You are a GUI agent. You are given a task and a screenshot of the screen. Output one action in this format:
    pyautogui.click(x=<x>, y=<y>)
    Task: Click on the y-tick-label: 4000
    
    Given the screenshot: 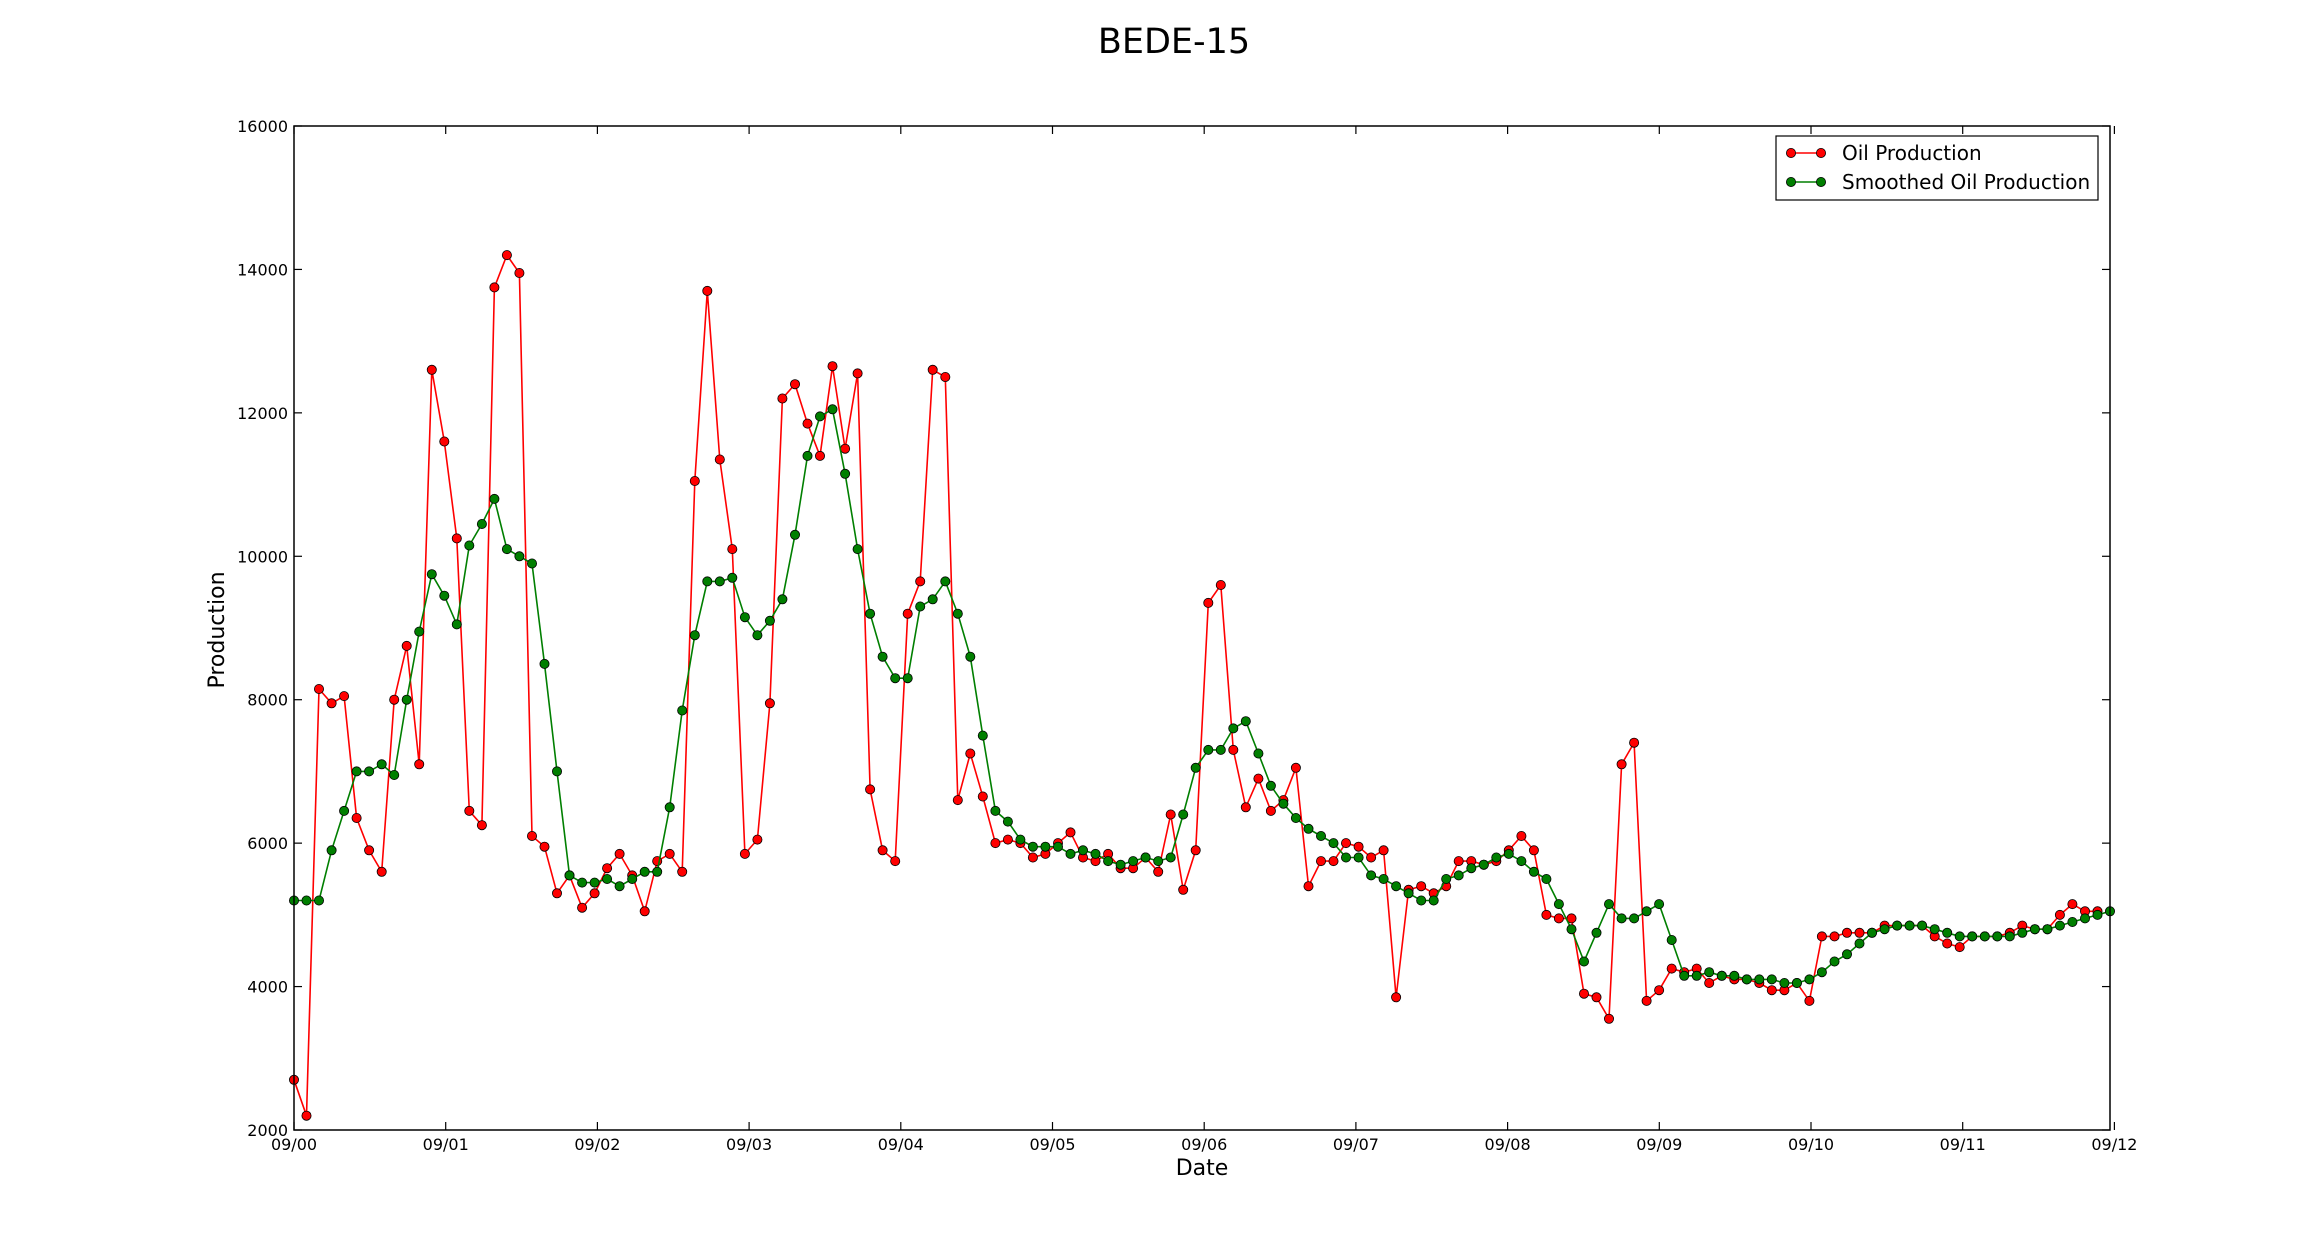 What is the action you would take?
    pyautogui.click(x=267, y=987)
    